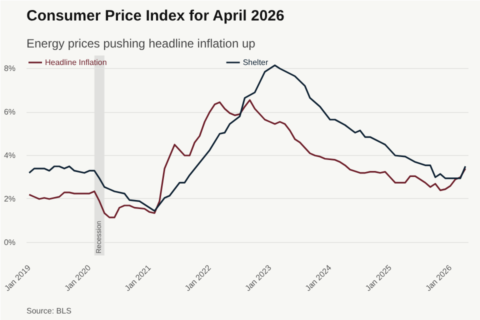 The height and width of the screenshot is (320, 480). I want to click on chart-title: Consumer Price Index for April 2026, so click(155, 16).